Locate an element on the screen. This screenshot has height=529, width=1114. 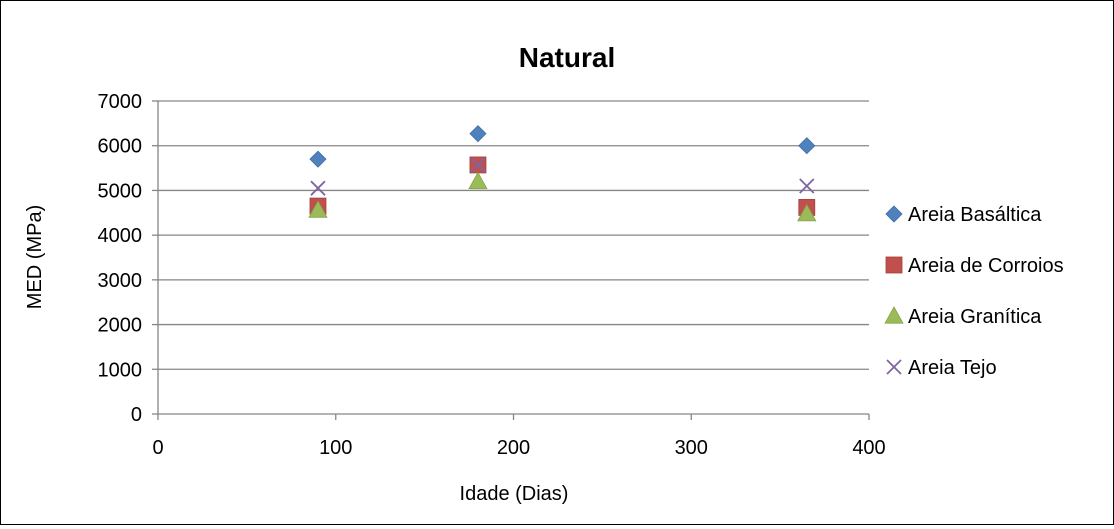
legend-label: Areia Granítica is located at coordinates (975, 317).